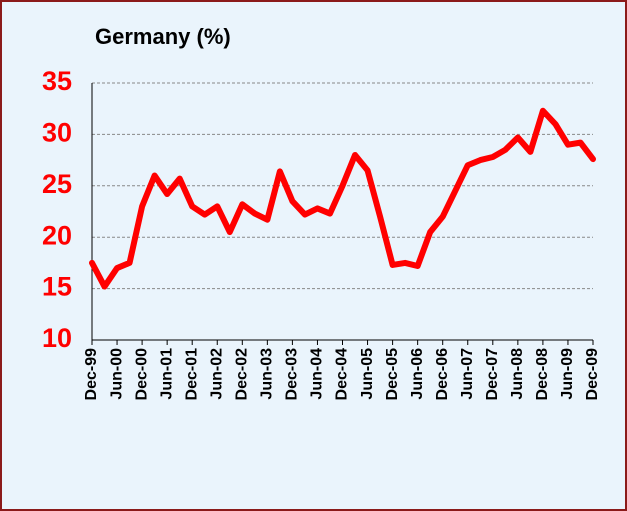 This screenshot has height=511, width=627. I want to click on y-tick-label: 30, so click(57, 133).